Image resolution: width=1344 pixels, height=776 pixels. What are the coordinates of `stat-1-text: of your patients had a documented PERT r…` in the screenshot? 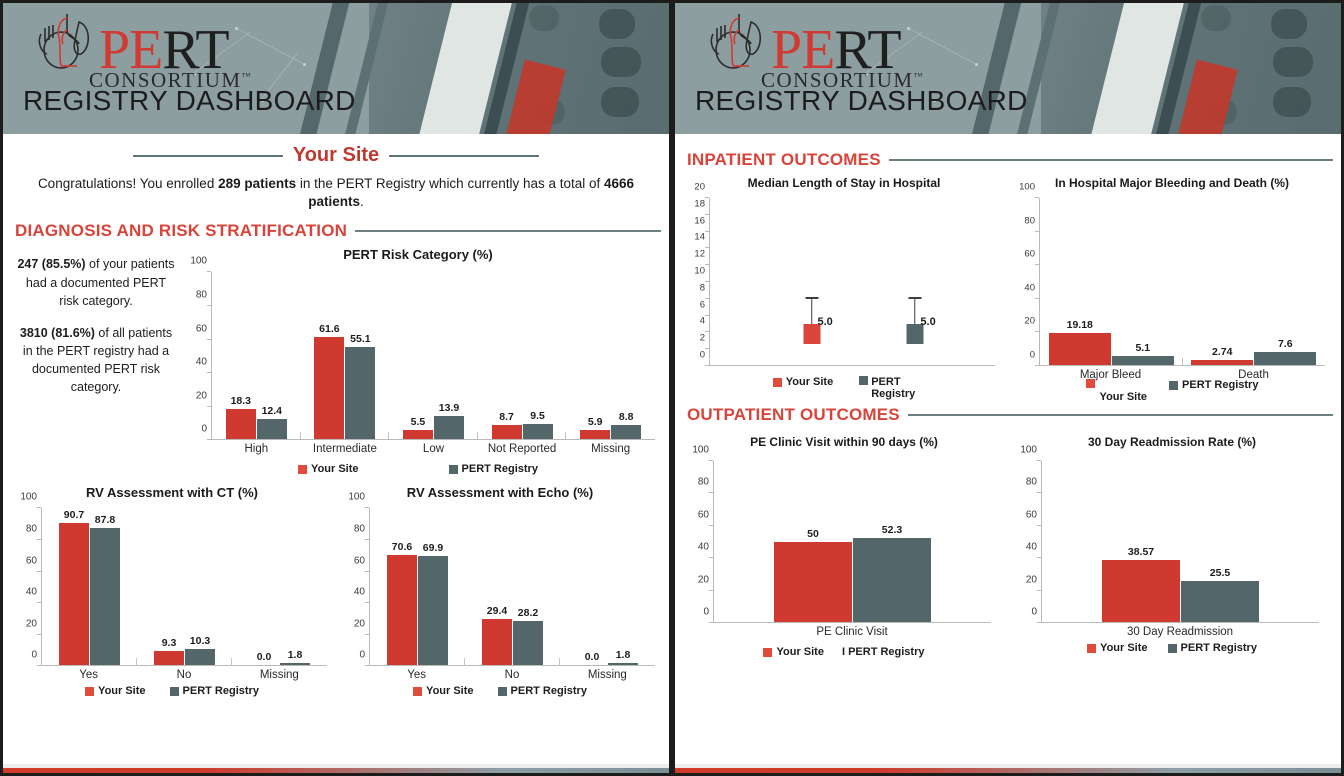 It's located at (100, 282).